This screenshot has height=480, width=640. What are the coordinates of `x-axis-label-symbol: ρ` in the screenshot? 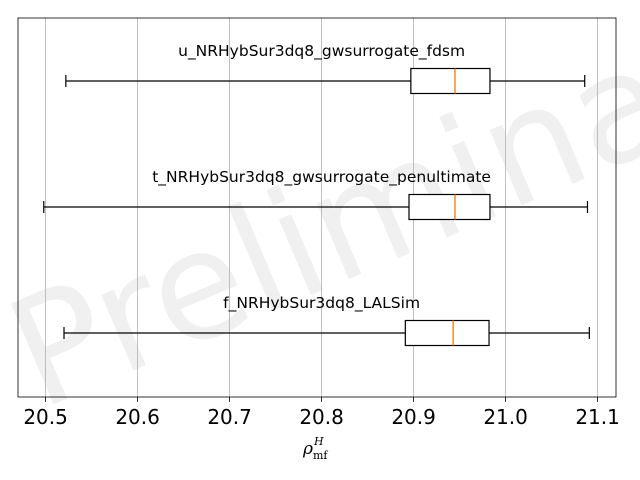 It's located at (307, 449).